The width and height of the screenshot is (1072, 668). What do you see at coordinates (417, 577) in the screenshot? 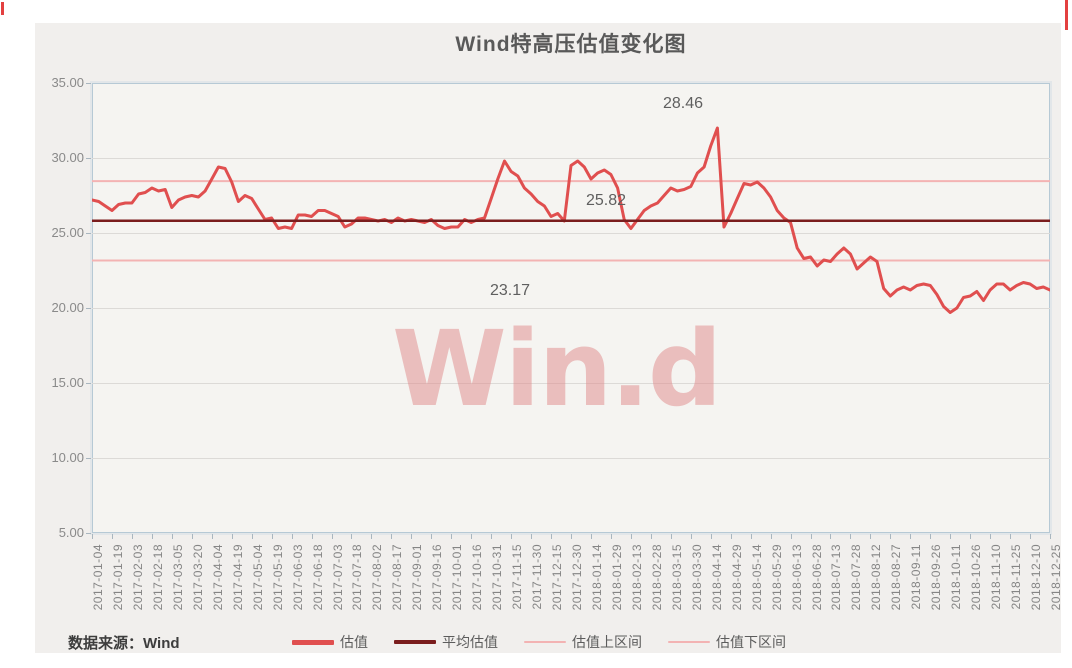
I see `x-tick-label: 2017-09-01` at bounding box center [417, 577].